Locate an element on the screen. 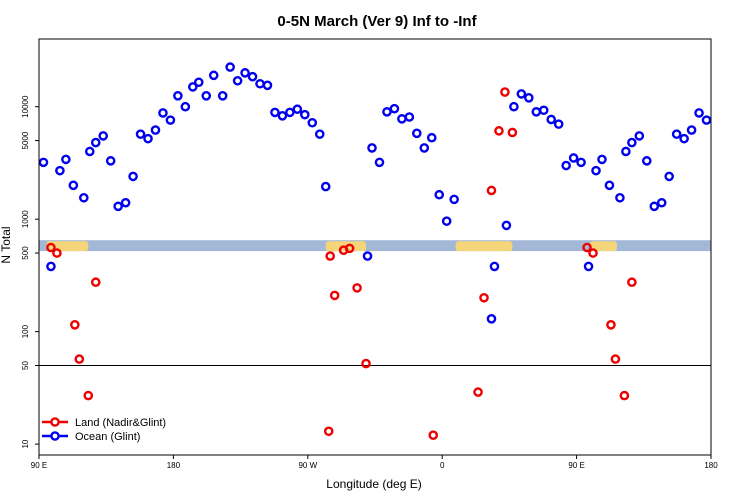 The image size is (750, 500). map-ocean-band is located at coordinates (375, 246).